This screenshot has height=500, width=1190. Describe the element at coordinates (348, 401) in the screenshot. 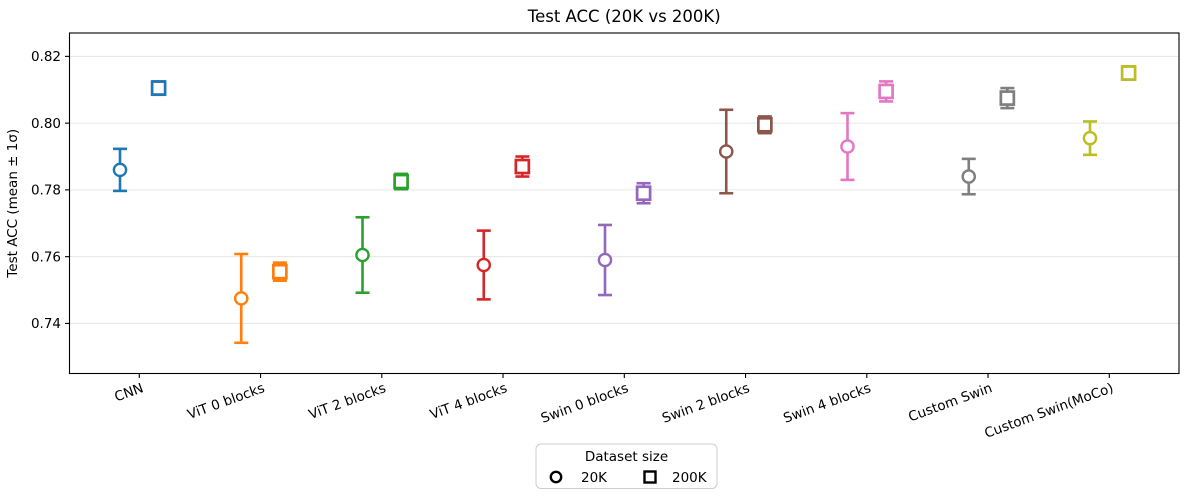

I see `x-tick-label: ViT 2 blocks` at that location.